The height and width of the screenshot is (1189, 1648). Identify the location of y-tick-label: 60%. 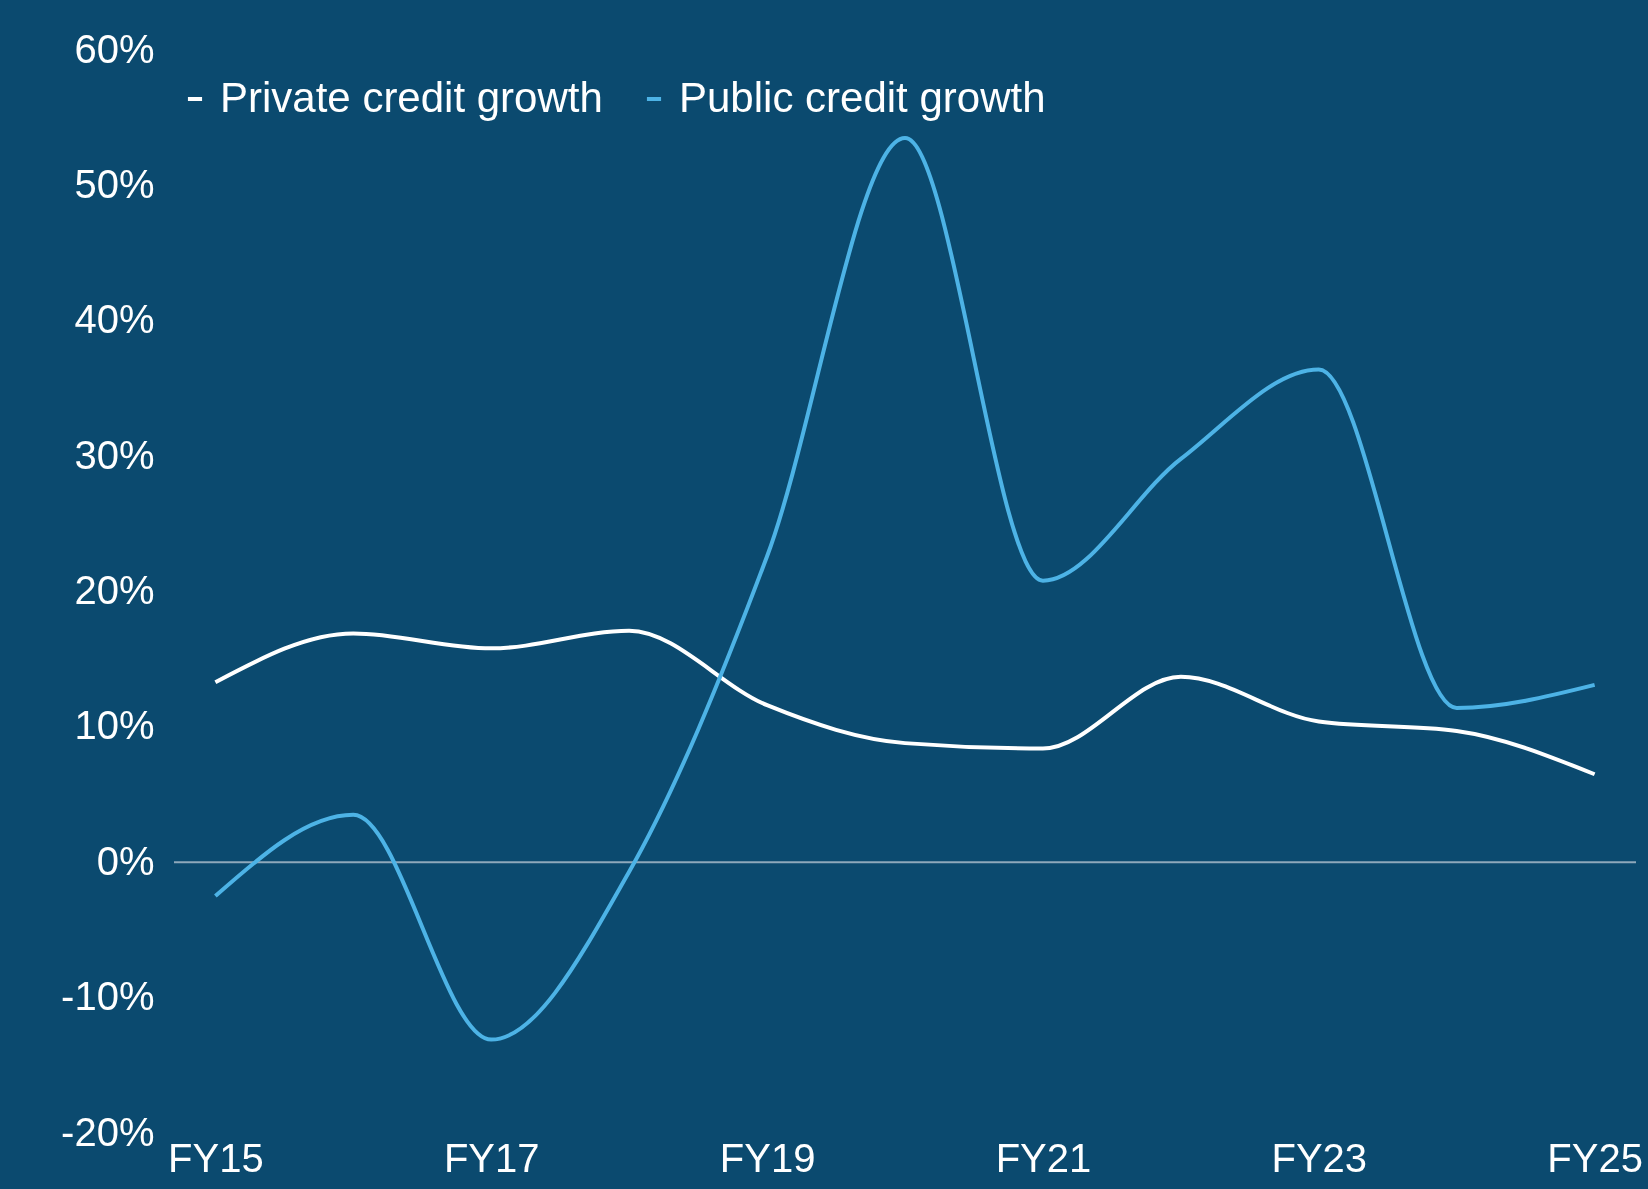
(114, 48).